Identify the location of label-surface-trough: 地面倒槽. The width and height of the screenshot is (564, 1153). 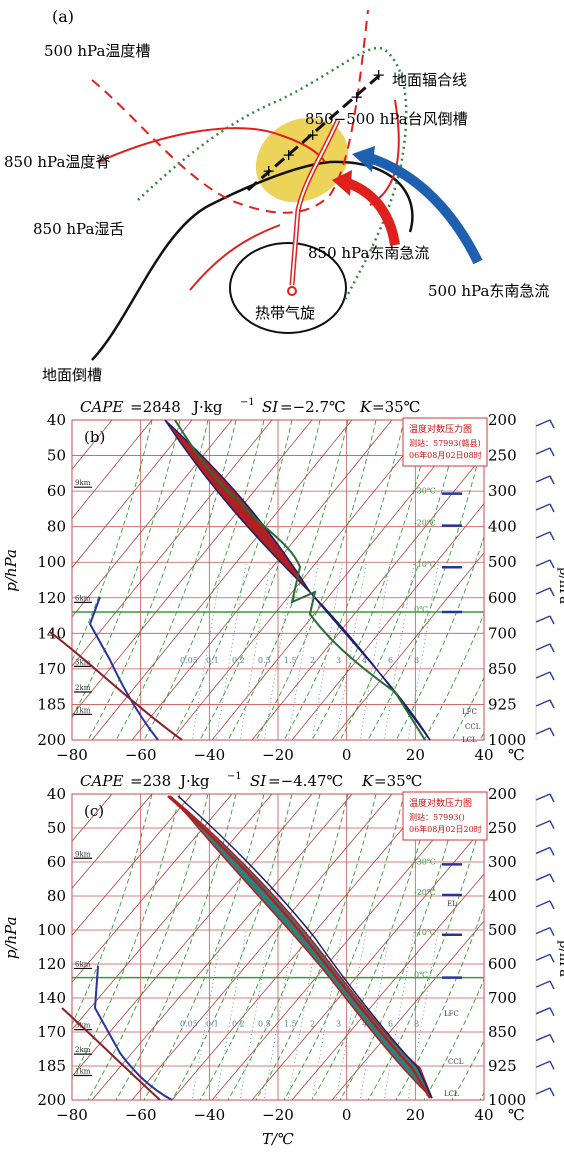
(72, 375).